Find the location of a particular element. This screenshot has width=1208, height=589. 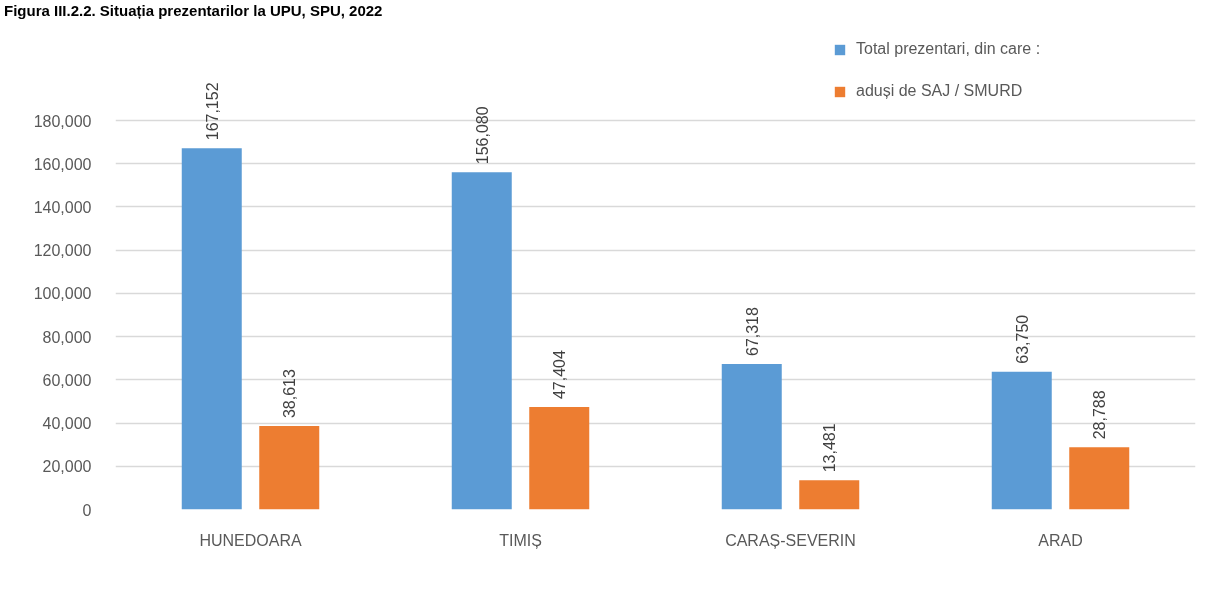

chart-title: Figura III.2.2. Situația prezentarilor la UPU, SPU, 2022 is located at coordinates (193, 10).